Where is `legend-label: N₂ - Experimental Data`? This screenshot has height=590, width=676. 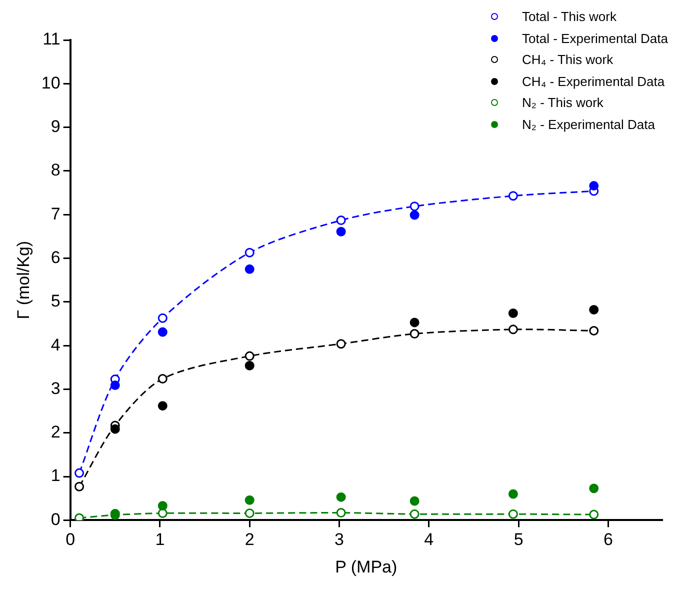 legend-label: N₂ - Experimental Data is located at coordinates (588, 124).